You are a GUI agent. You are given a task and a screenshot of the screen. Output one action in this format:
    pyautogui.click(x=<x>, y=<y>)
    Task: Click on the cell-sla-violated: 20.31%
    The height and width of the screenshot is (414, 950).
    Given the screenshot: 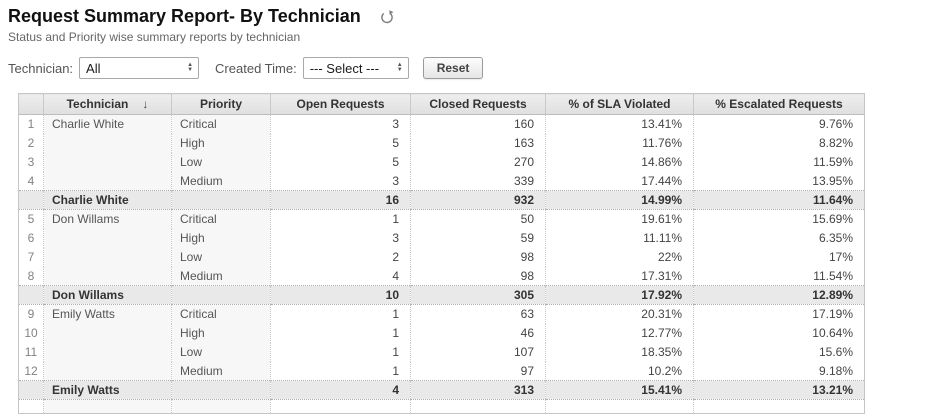 What is the action you would take?
    pyautogui.click(x=619, y=314)
    